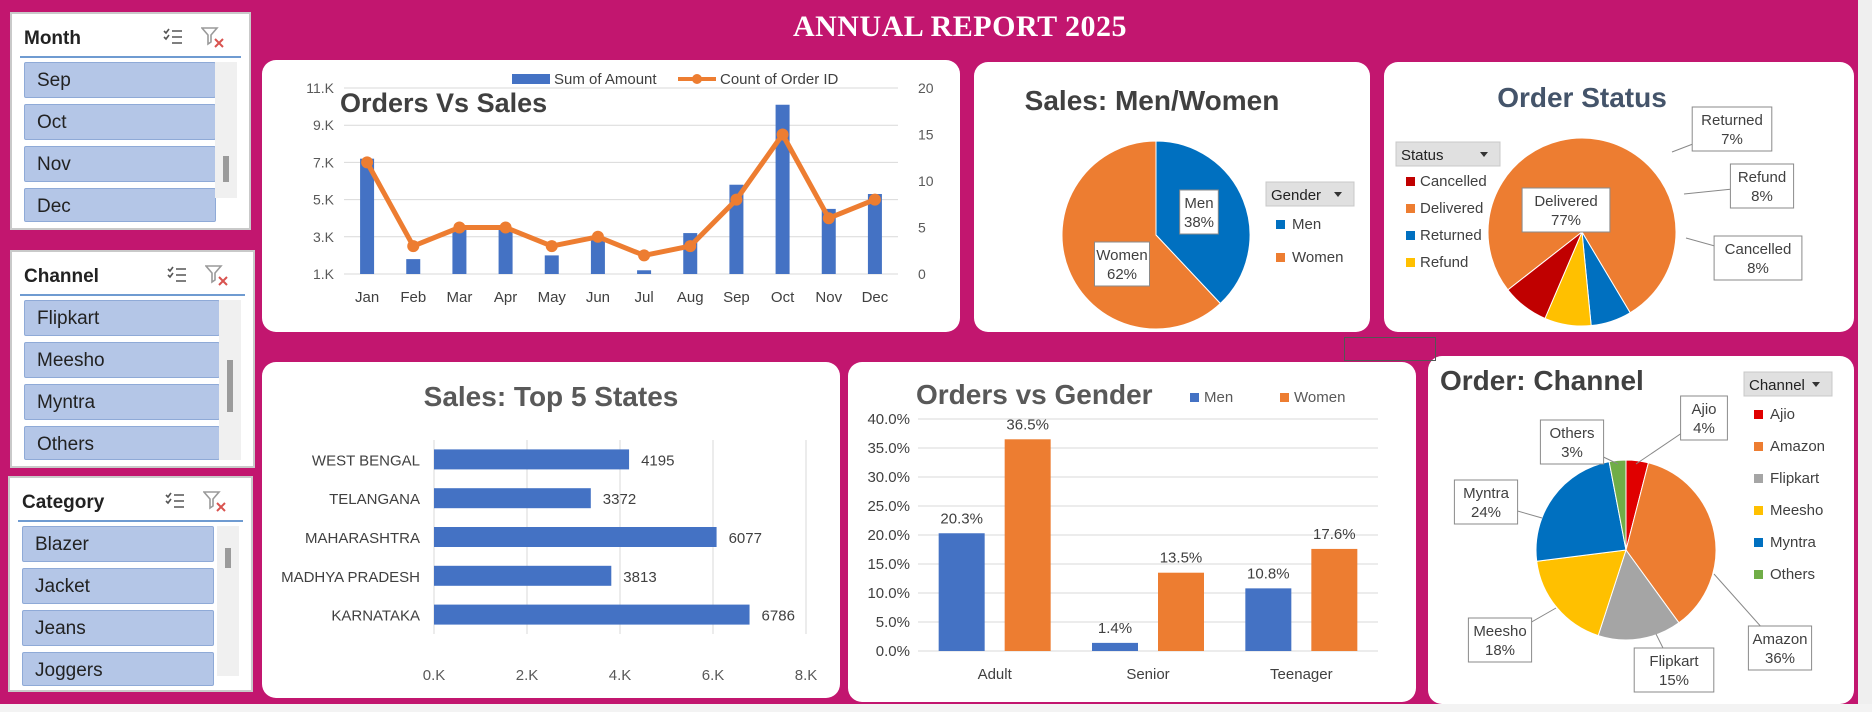 The width and height of the screenshot is (1872, 712). What do you see at coordinates (592, 614) in the screenshot?
I see `bar-karnataka` at bounding box center [592, 614].